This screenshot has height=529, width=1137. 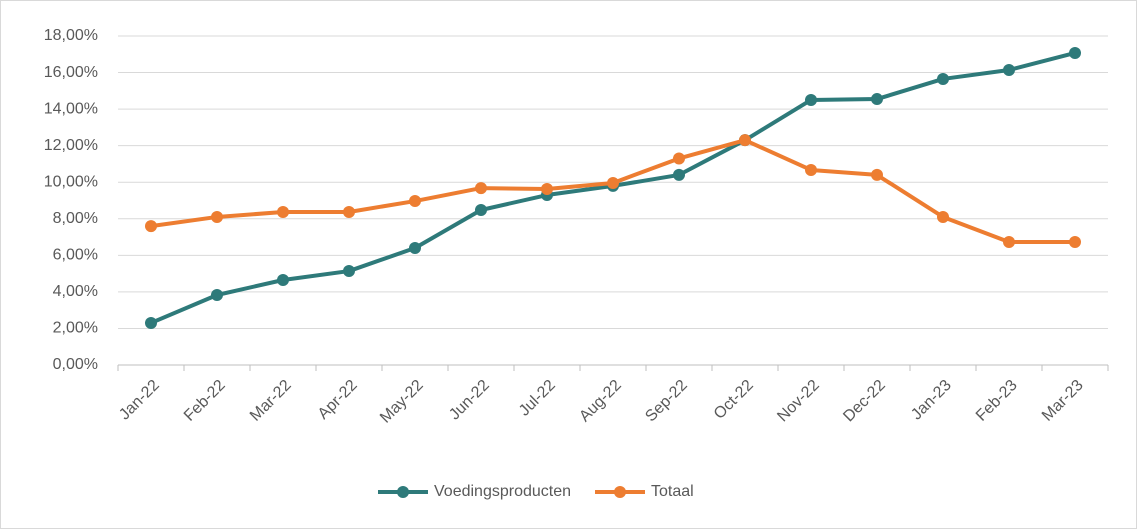 I want to click on y-tick-label: 4,00%, so click(x=75, y=291).